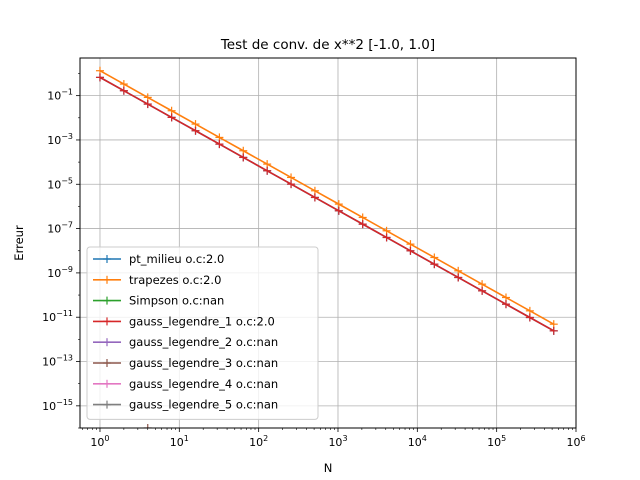 This screenshot has height=480, width=640. I want to click on x-tick-label: 10⁰, so click(99, 441).